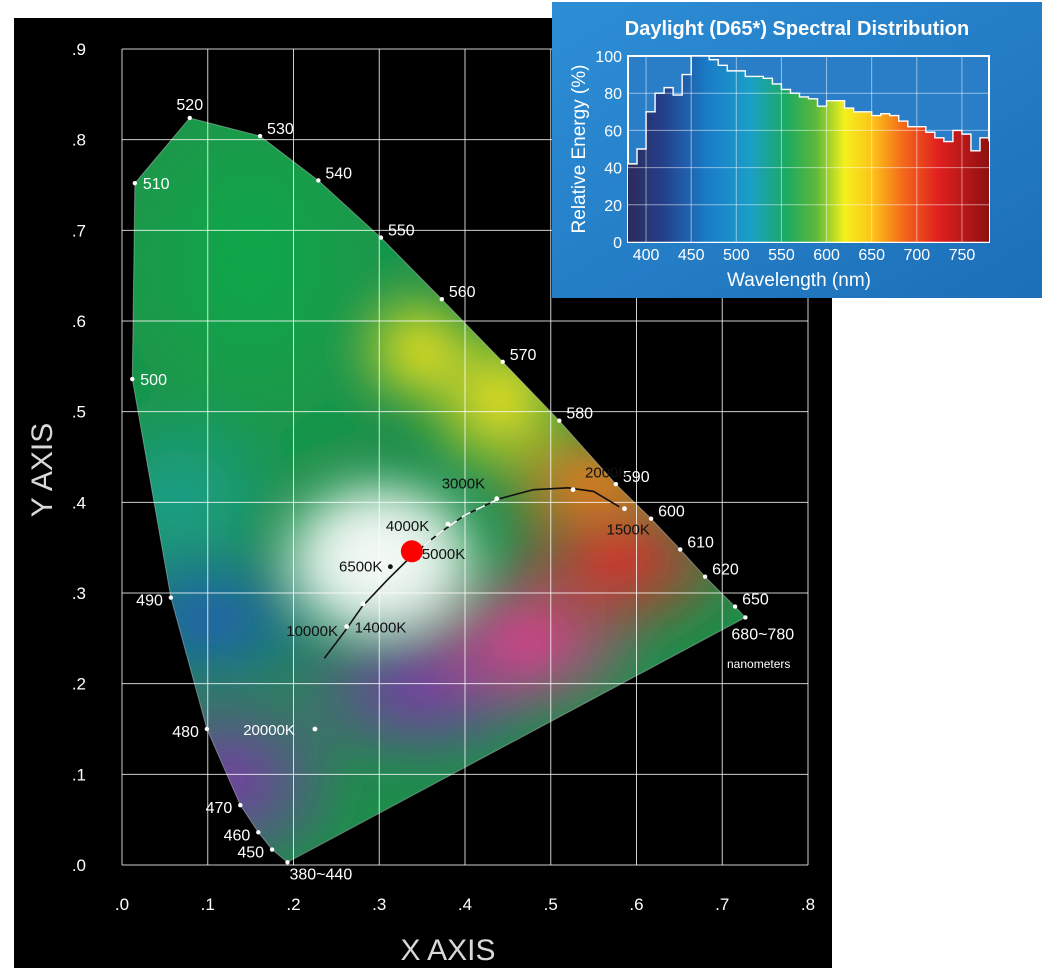 The width and height of the screenshot is (1042, 968). Describe the element at coordinates (627, 530) in the screenshot. I see `color-temperature-label: 1500K` at that location.